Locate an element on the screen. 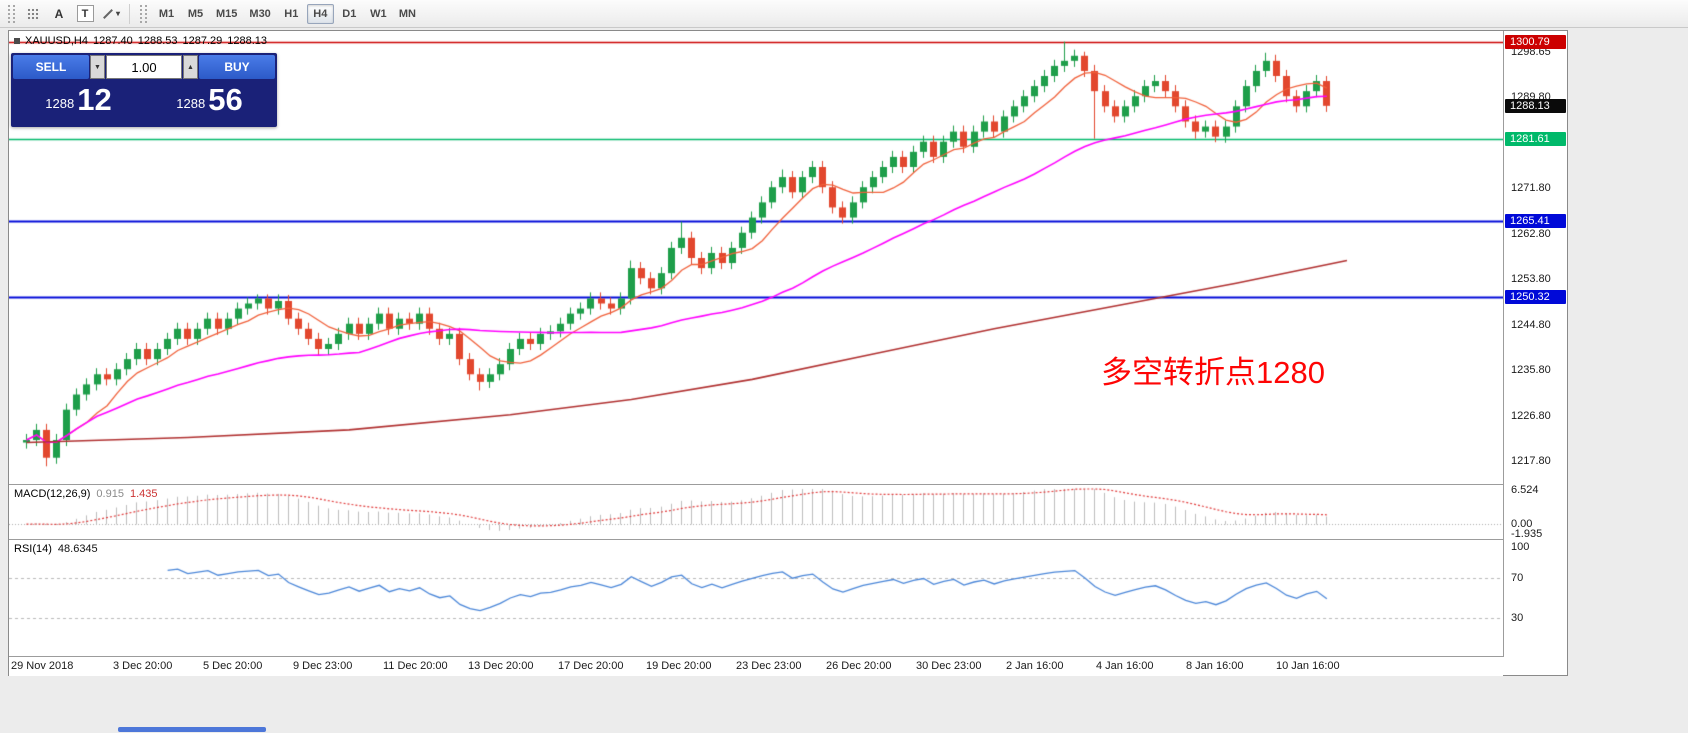 The width and height of the screenshot is (1688, 733). price-tick-label: 1271.80 is located at coordinates (1531, 188).